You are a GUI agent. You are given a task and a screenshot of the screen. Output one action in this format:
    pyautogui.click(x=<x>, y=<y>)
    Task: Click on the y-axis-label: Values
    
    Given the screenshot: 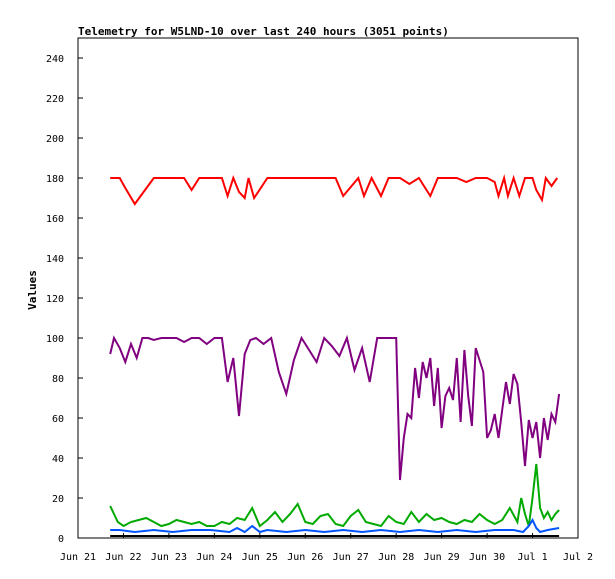 What is the action you would take?
    pyautogui.click(x=32, y=290)
    